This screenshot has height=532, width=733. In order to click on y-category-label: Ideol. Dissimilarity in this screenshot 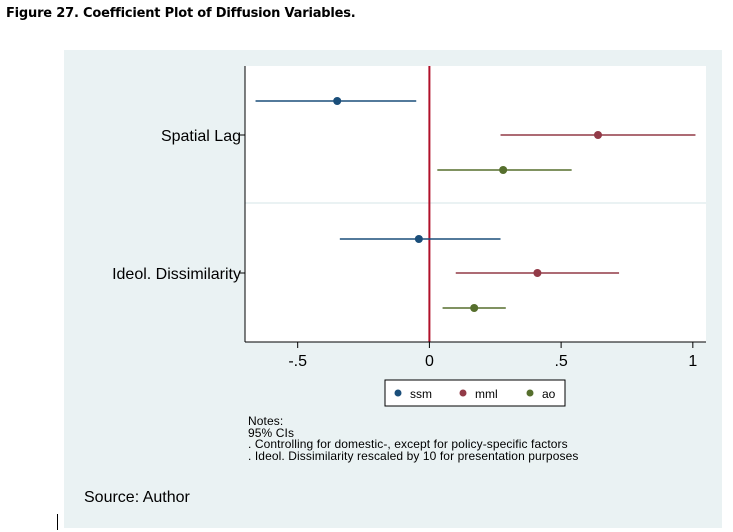, I will do `click(176, 274)`.